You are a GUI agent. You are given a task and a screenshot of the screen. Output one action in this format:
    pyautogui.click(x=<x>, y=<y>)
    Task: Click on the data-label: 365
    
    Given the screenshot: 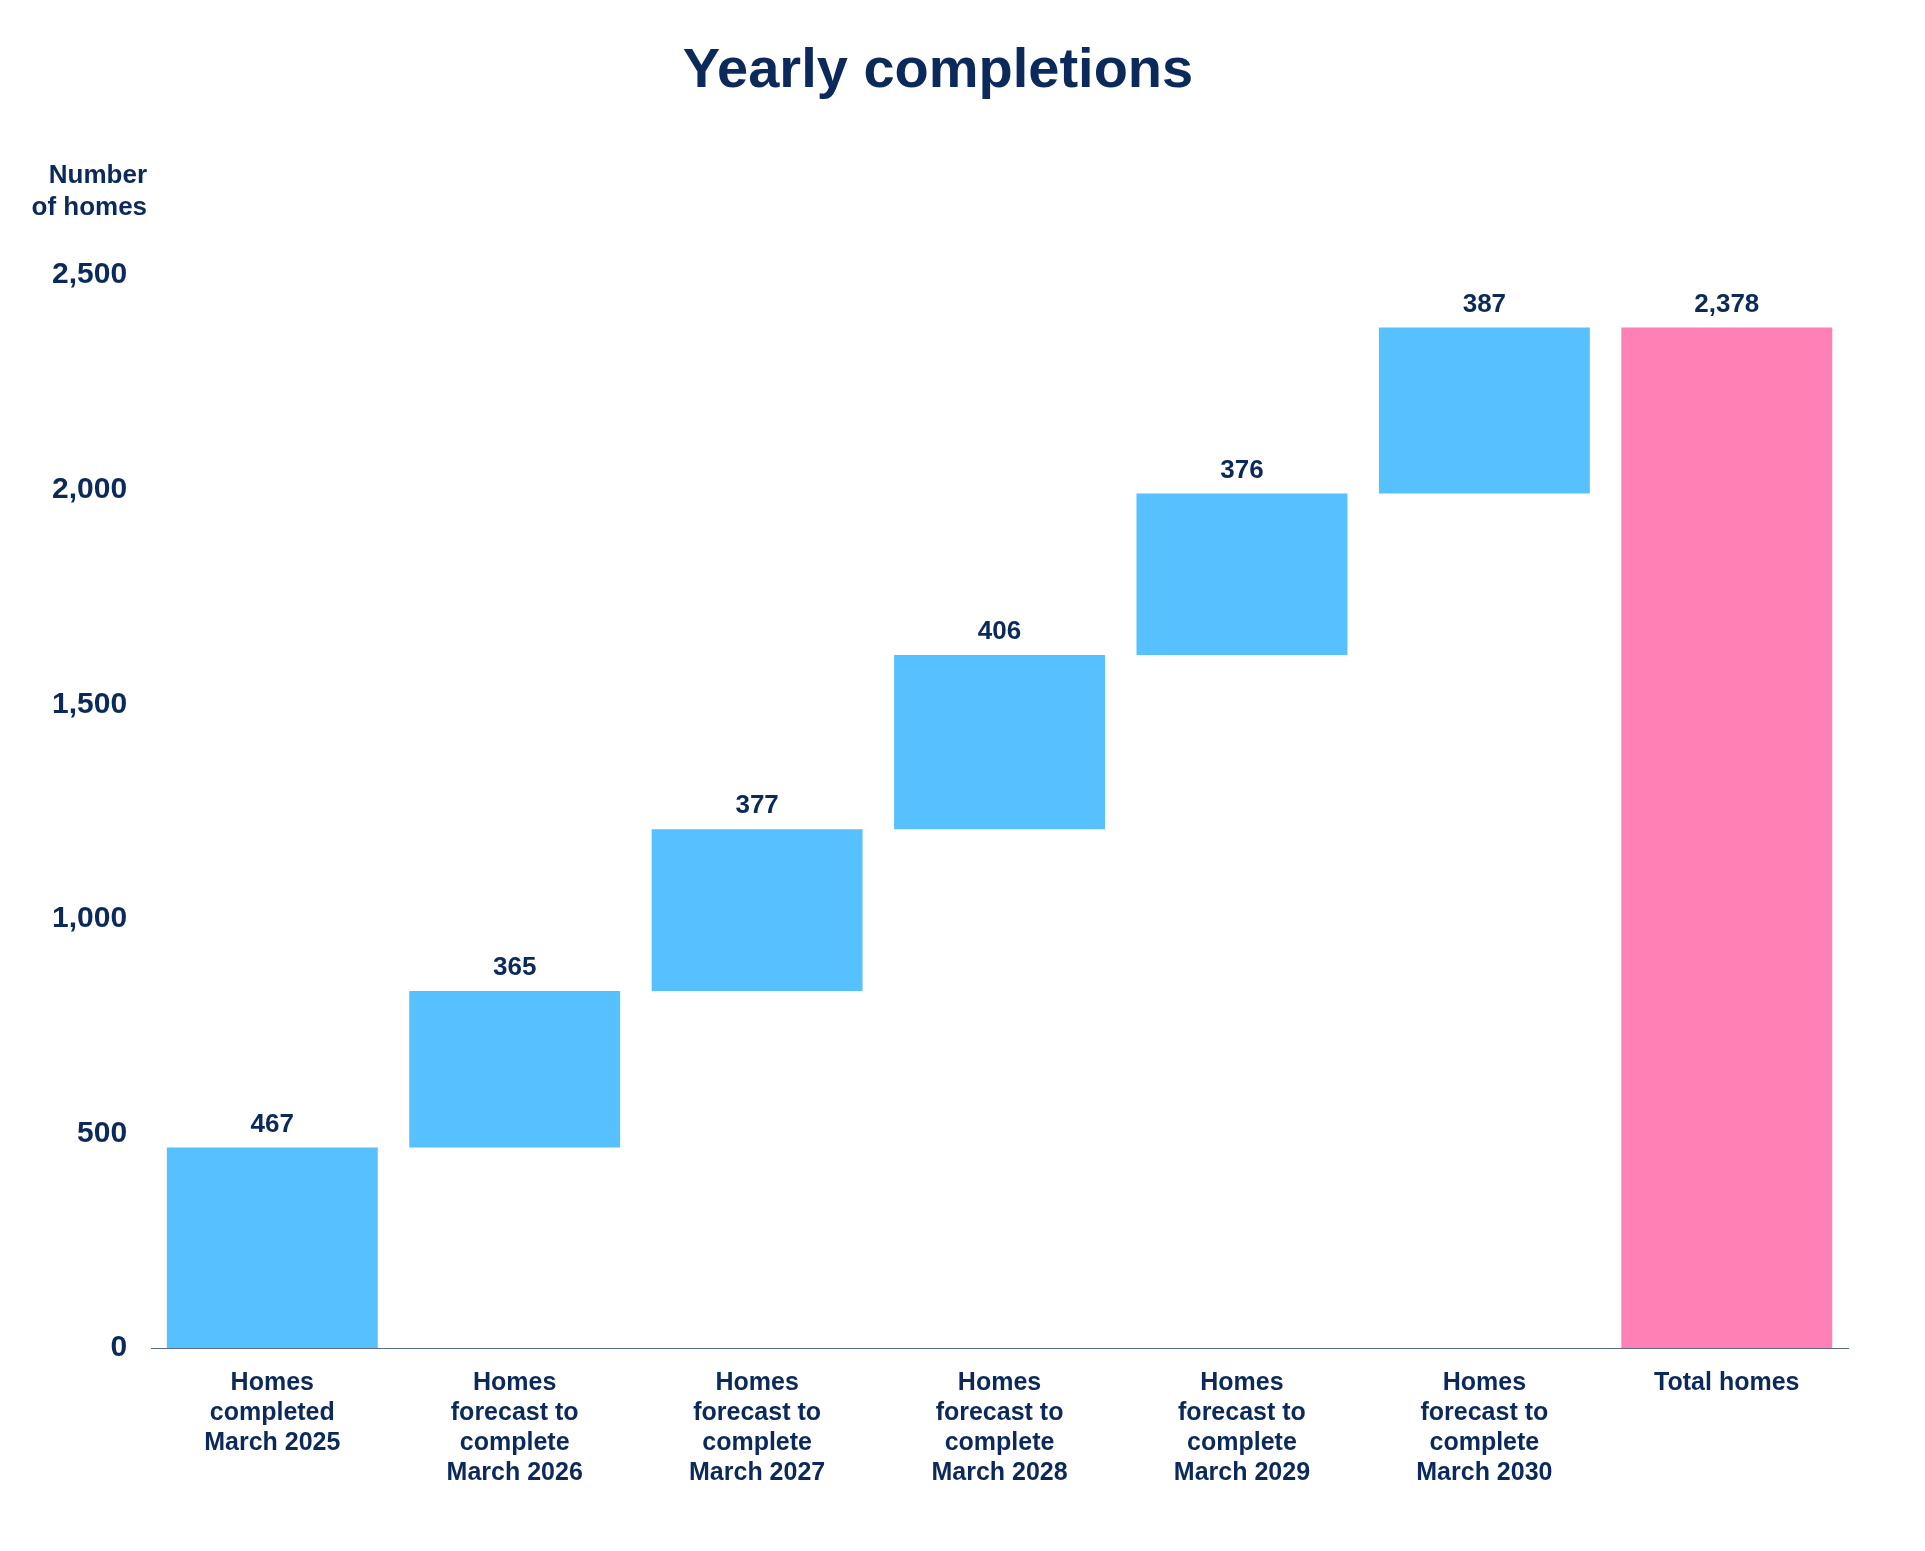 What is the action you would take?
    pyautogui.click(x=515, y=966)
    